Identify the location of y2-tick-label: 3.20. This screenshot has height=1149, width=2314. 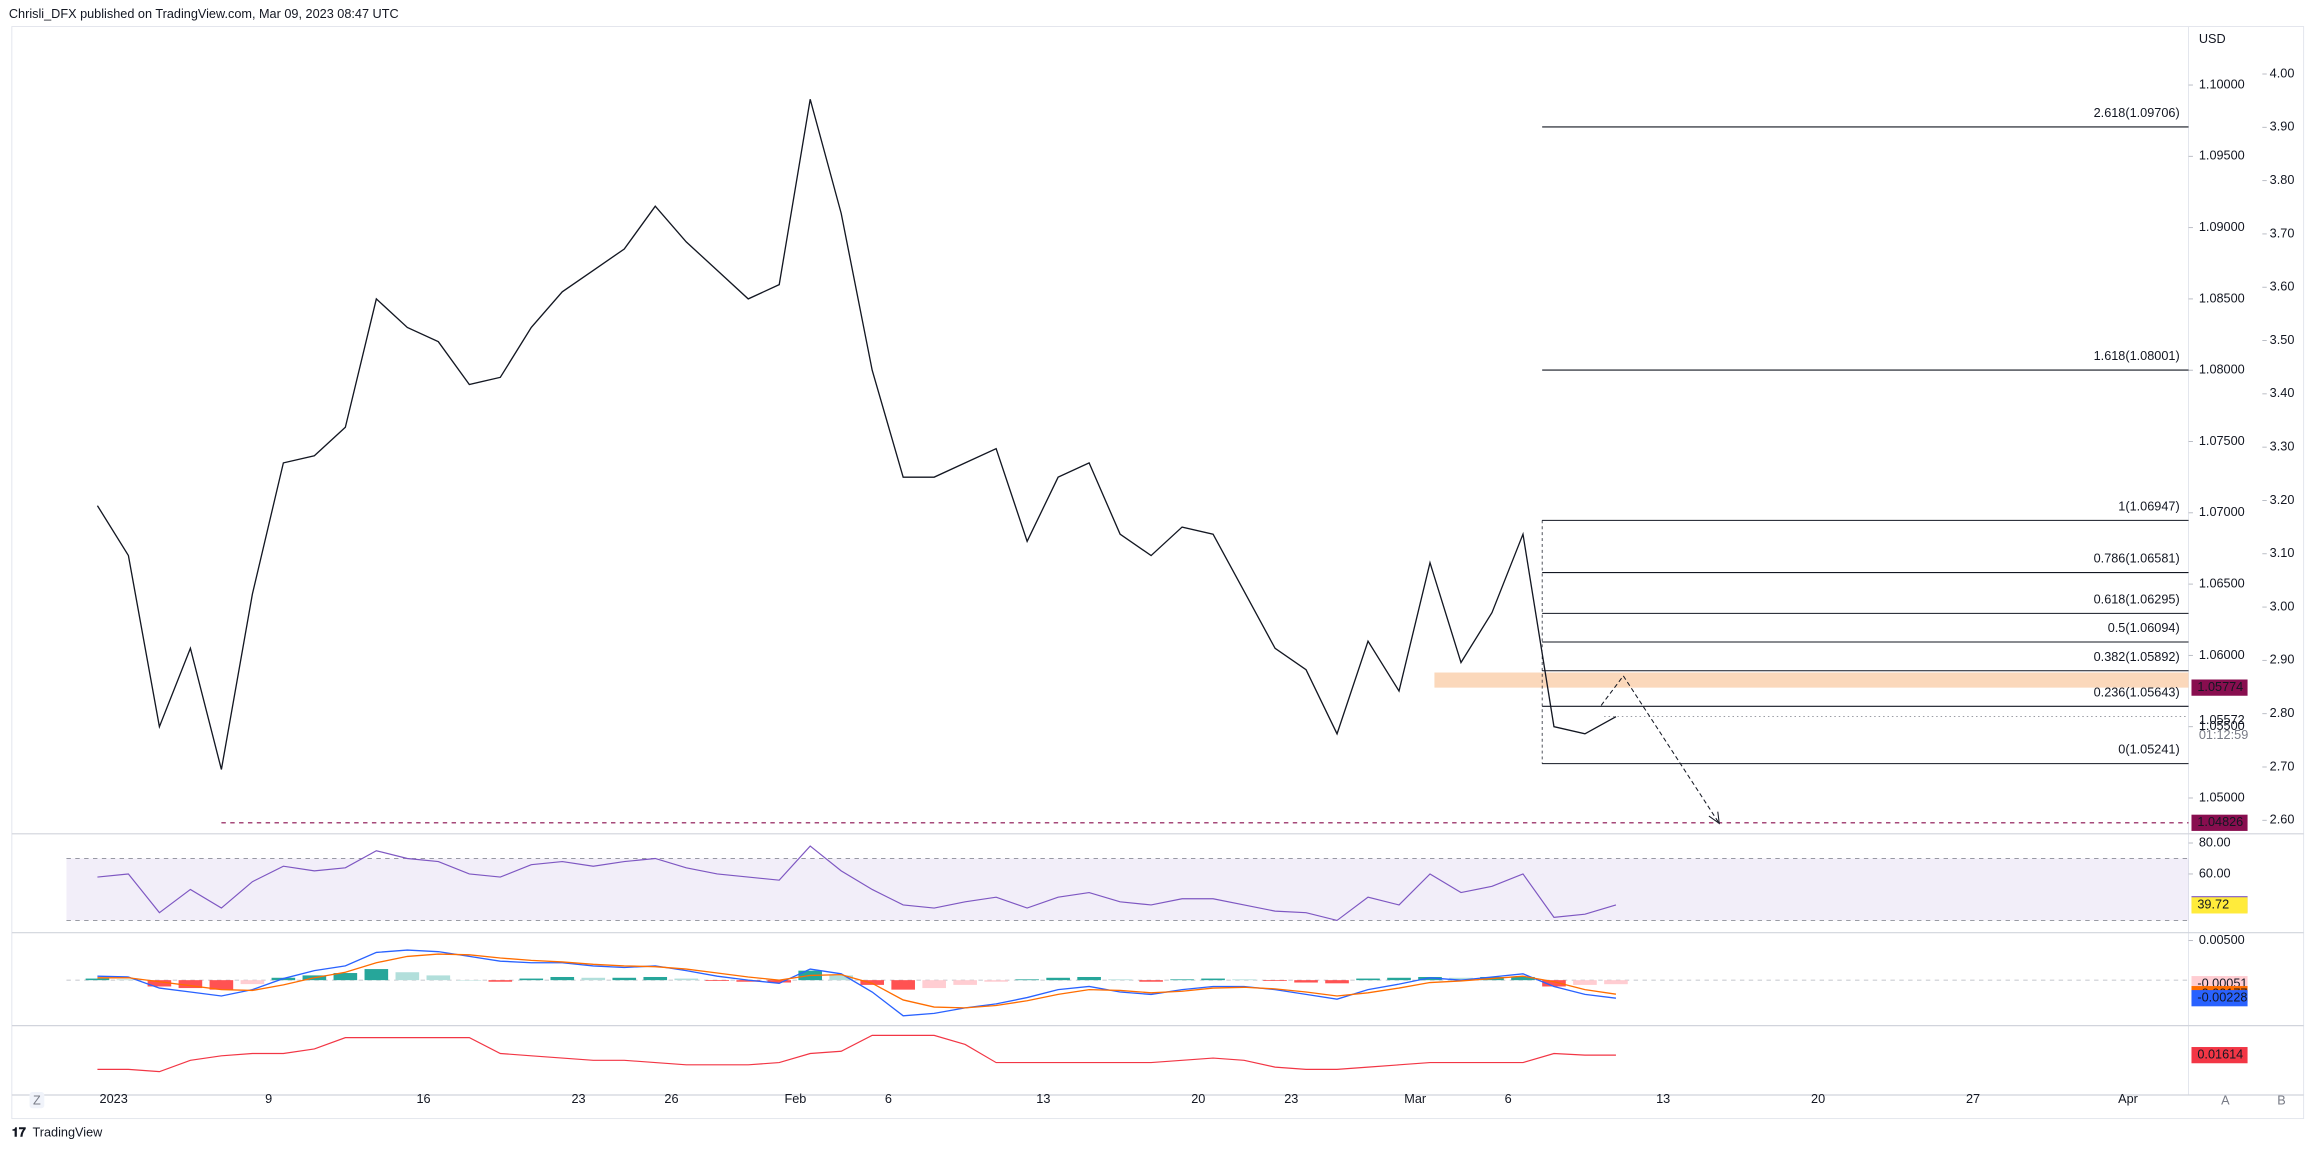
(2282, 500).